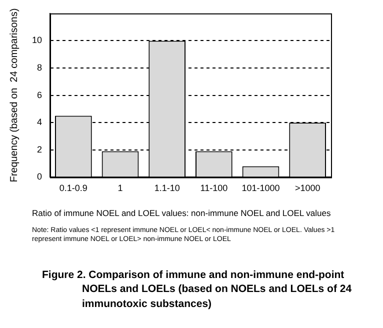 The image size is (383, 328). Describe the element at coordinates (14, 95) in the screenshot. I see `y-axis-title: Frequency (based on 24 comparisons)` at that location.